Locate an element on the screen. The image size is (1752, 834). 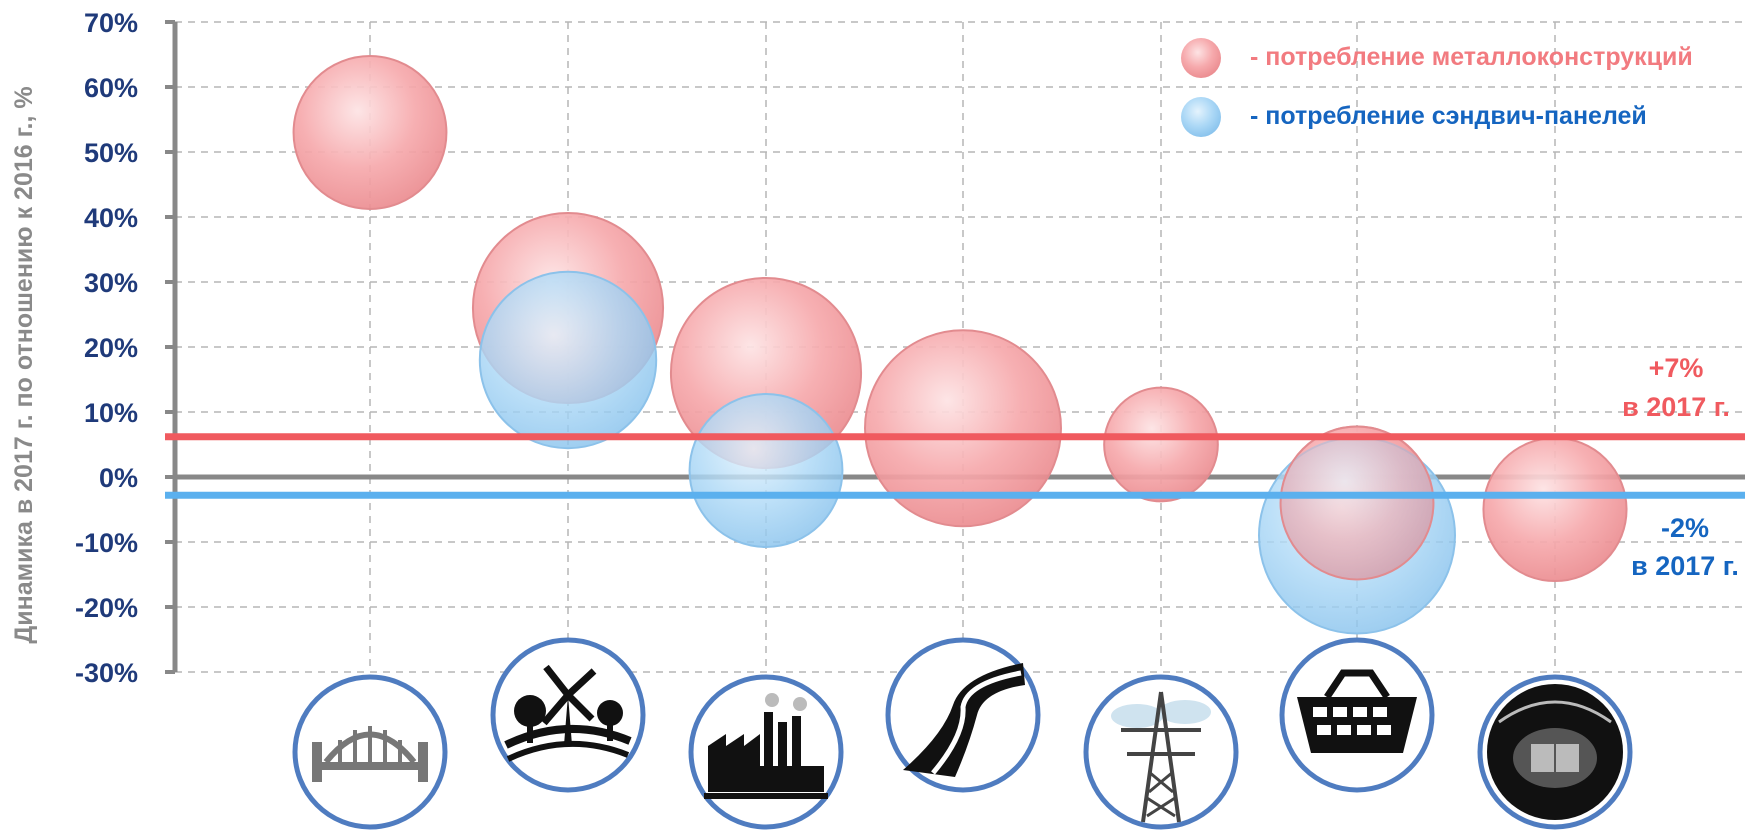
road-icon is located at coordinates (963, 715).